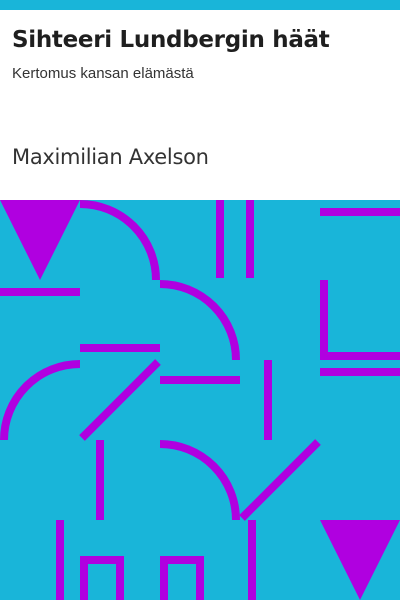 The image size is (400, 600). I want to click on top-accent-bar, so click(200, 5).